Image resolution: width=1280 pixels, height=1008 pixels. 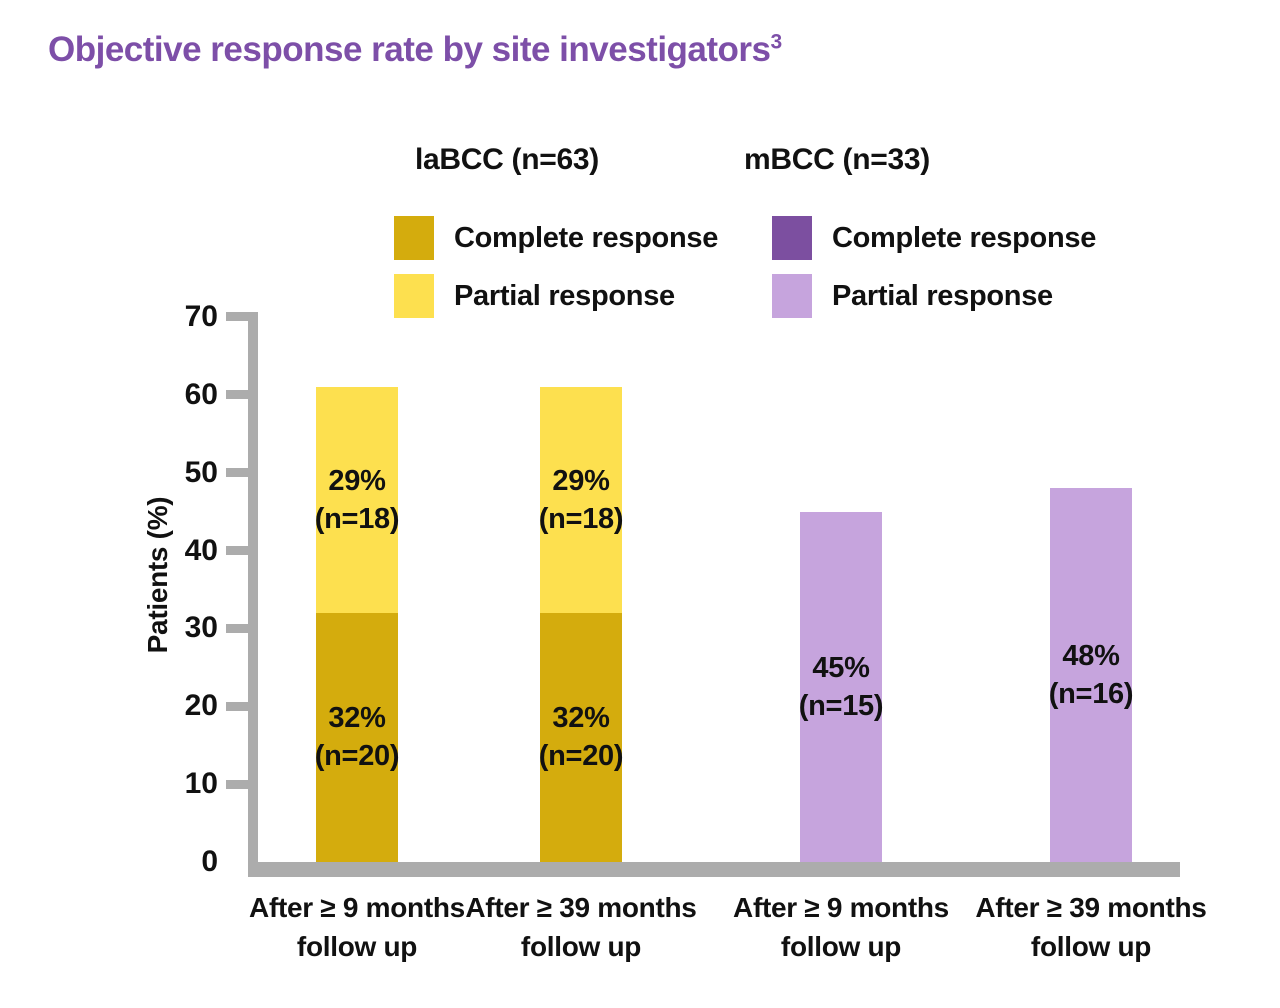 What do you see at coordinates (201, 472) in the screenshot?
I see `y-tick-label: 50` at bounding box center [201, 472].